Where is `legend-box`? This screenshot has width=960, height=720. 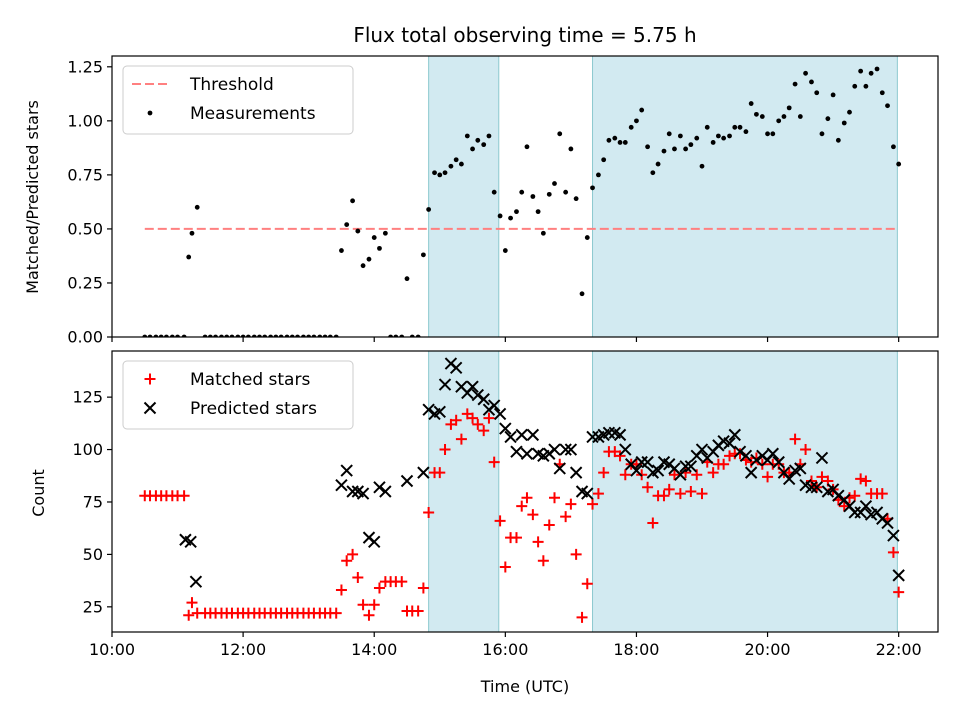 legend-box is located at coordinates (238, 395).